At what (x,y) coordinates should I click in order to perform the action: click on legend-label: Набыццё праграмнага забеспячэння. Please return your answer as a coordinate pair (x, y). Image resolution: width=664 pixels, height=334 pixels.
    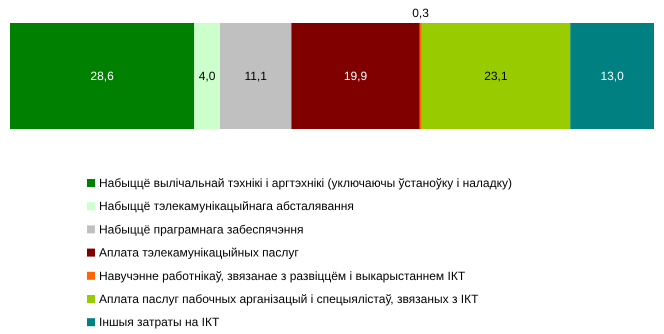
    Looking at the image, I should click on (201, 229).